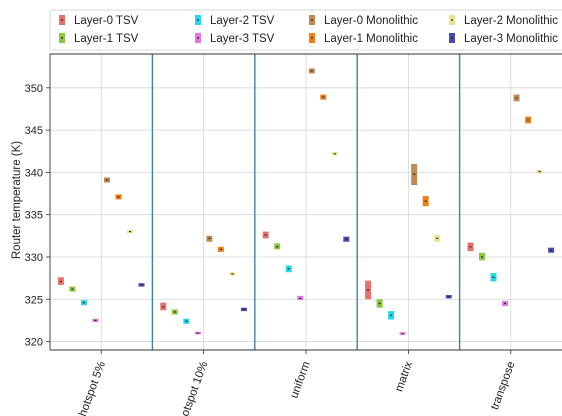 This screenshot has height=416, width=562. I want to click on legend-label-layer-2-monolithic: Layer-2 Monolithic, so click(511, 21).